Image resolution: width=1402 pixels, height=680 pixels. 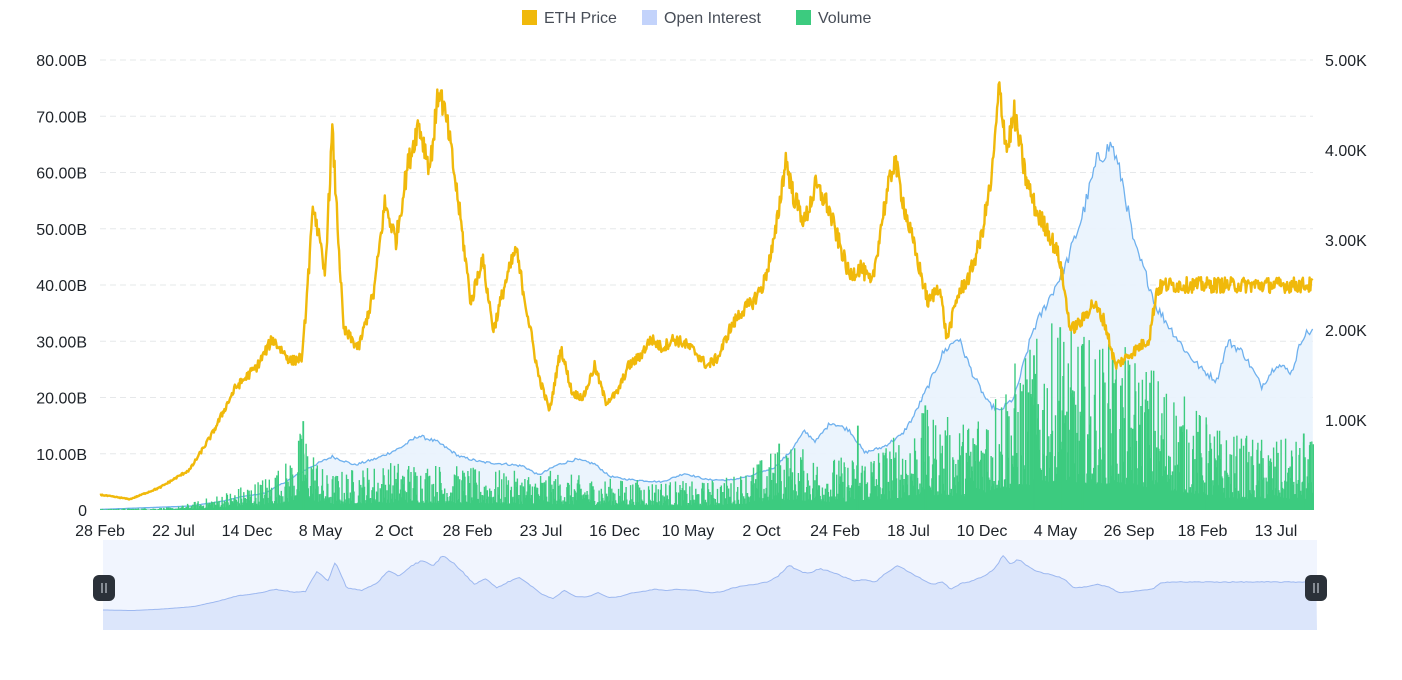 What do you see at coordinates (247, 531) in the screenshot?
I see `x-tick-label: 14 Dec` at bounding box center [247, 531].